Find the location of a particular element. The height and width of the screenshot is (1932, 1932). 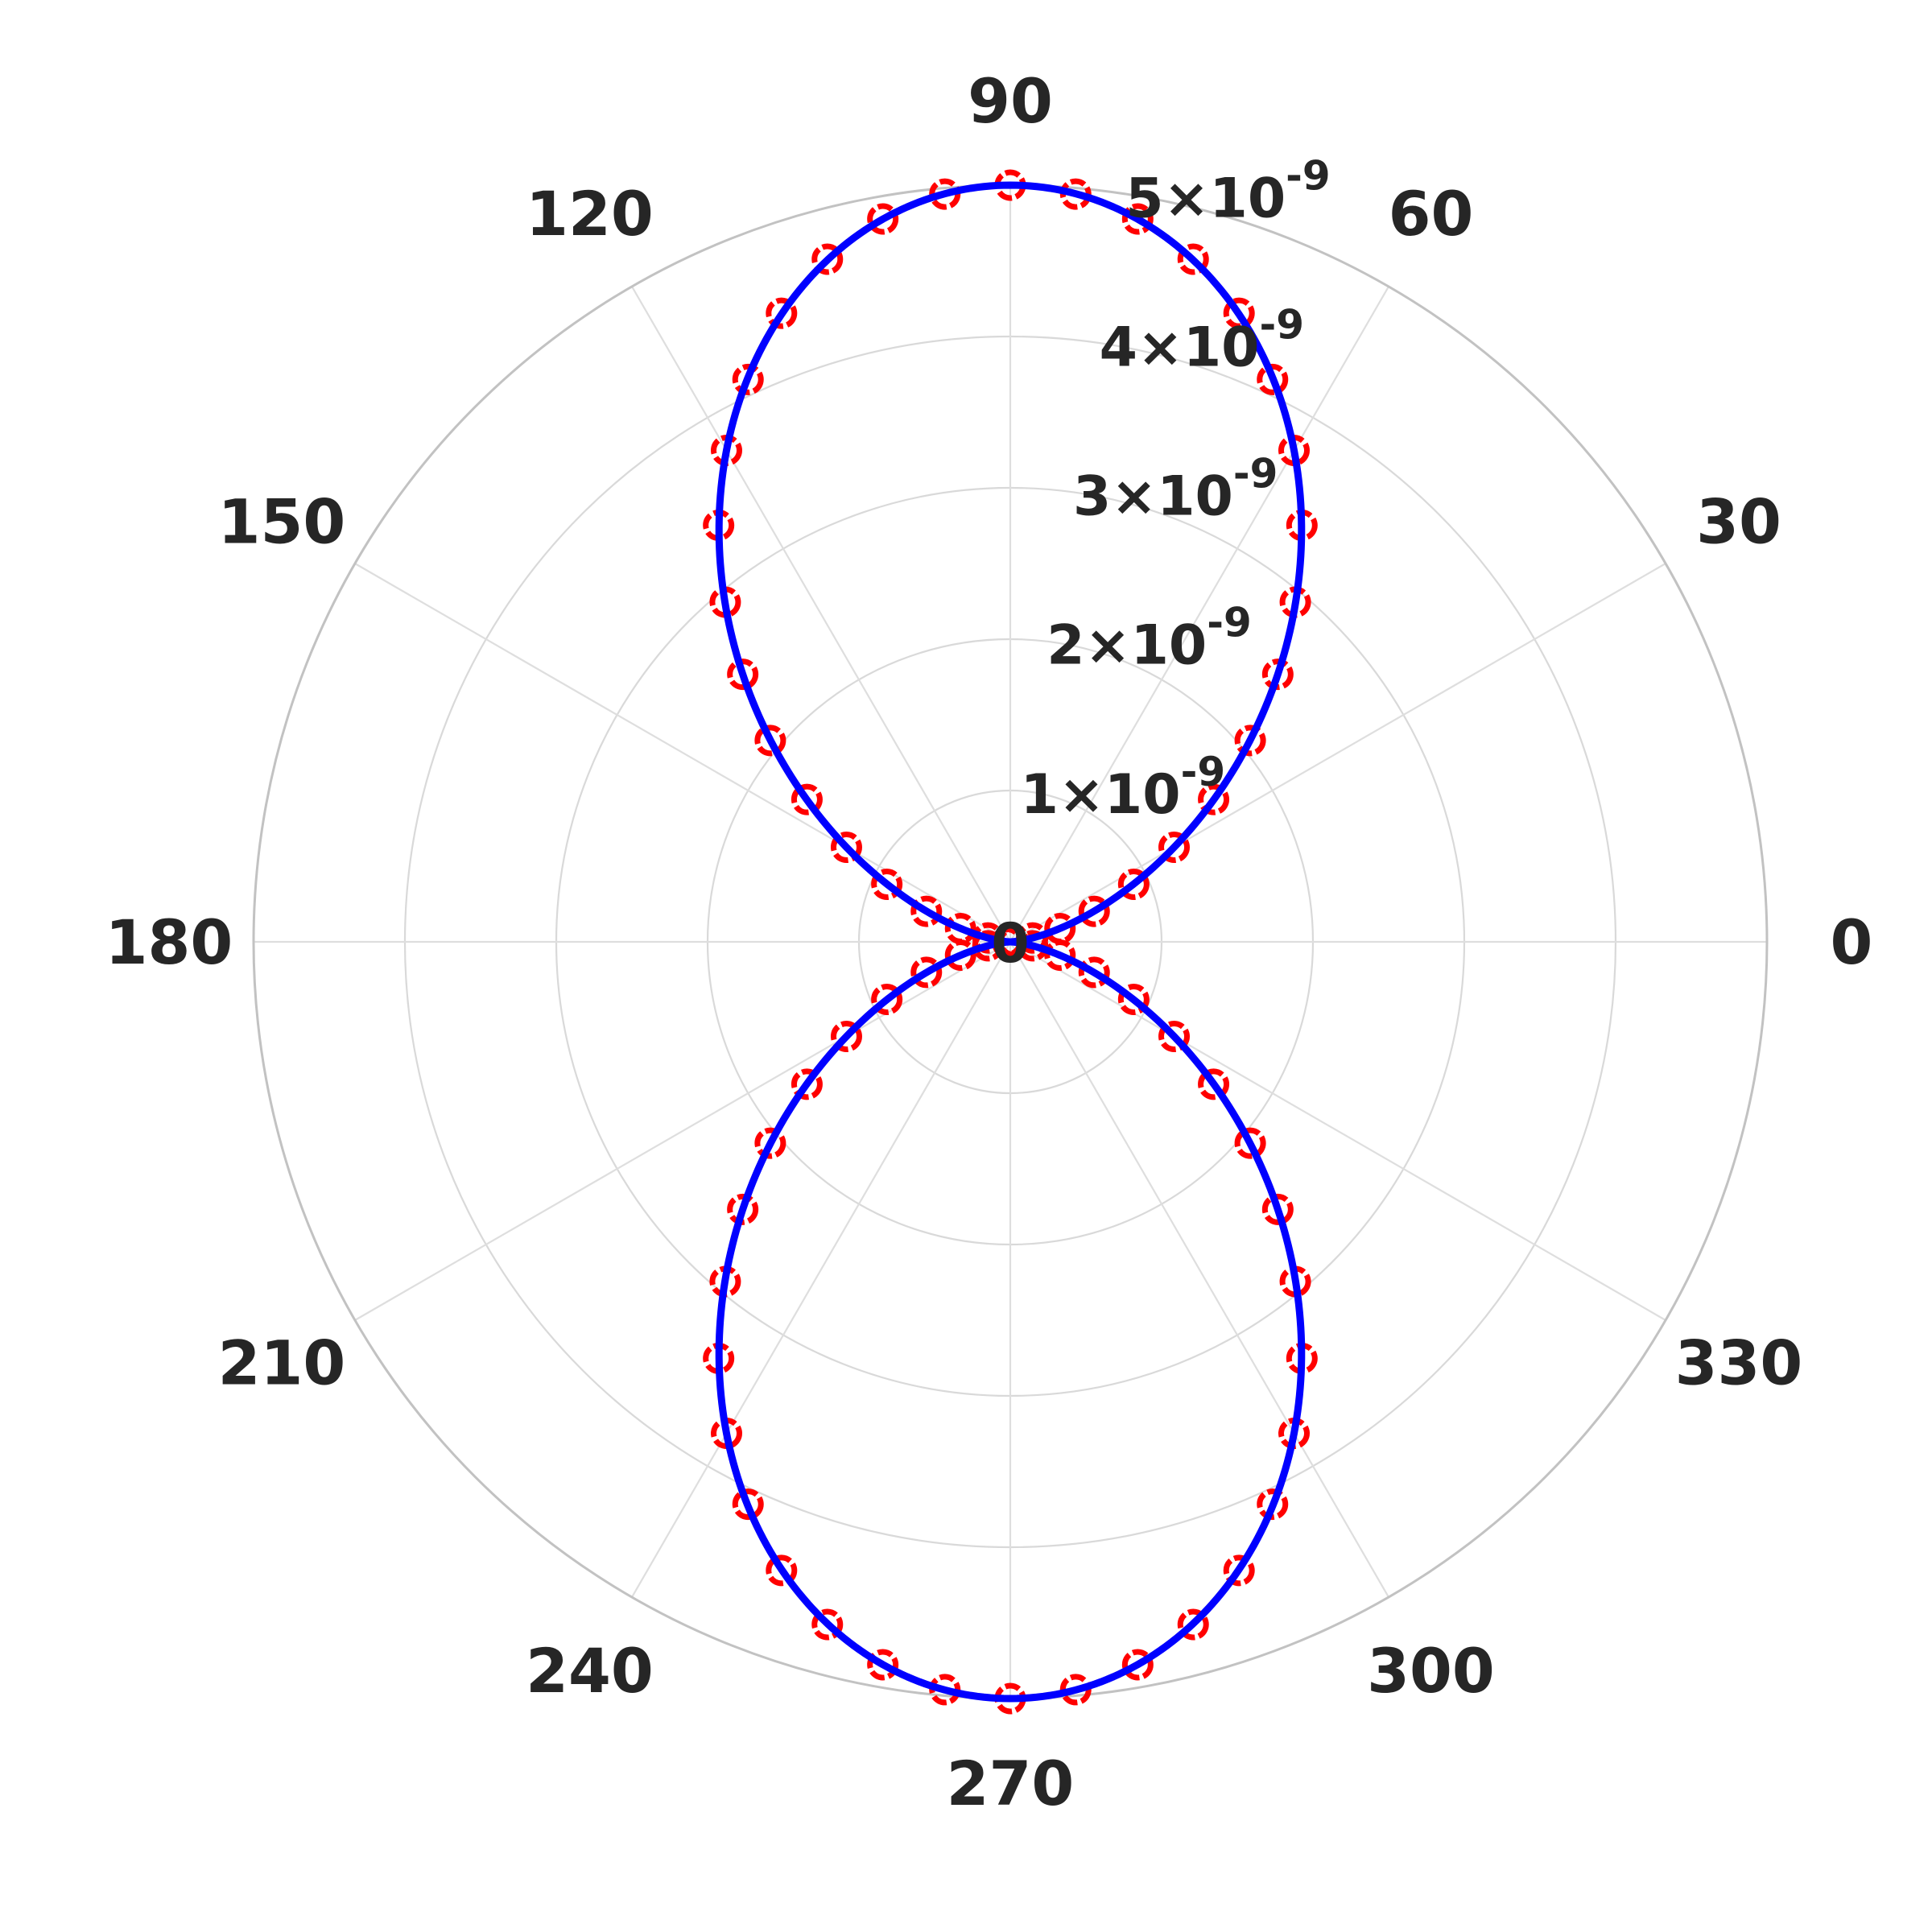

angular-tick-label: 30 is located at coordinates (1738, 522).